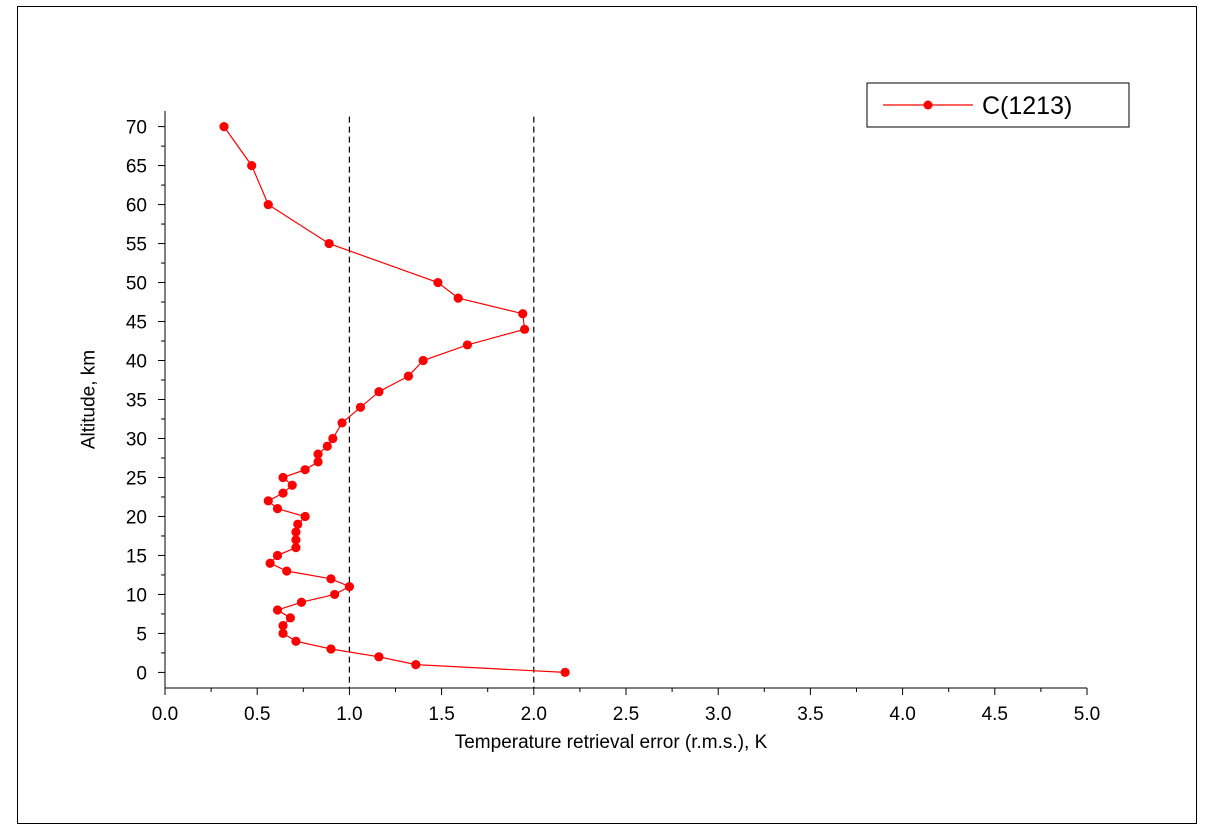  What do you see at coordinates (136, 439) in the screenshot?
I see `y-tick-label: 30` at bounding box center [136, 439].